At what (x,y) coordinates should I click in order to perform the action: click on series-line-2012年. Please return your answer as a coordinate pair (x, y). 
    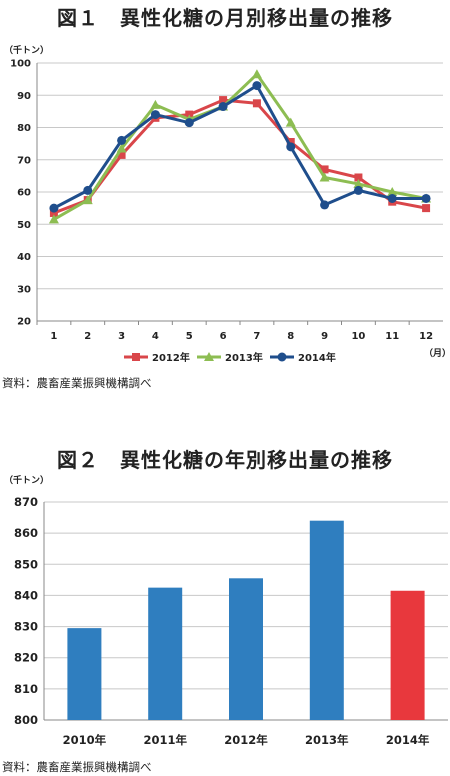
    Looking at the image, I should click on (240, 156).